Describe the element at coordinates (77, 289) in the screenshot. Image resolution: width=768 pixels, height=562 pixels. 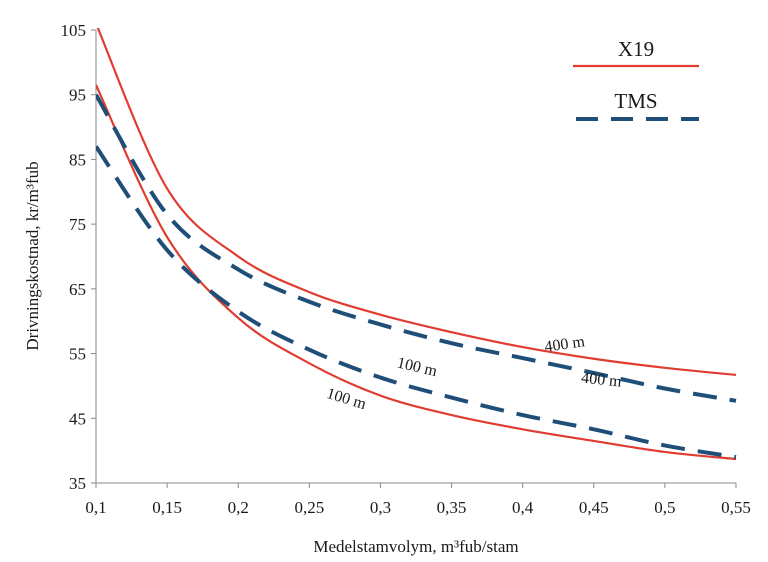
I see `y-tick-label: 65` at that location.